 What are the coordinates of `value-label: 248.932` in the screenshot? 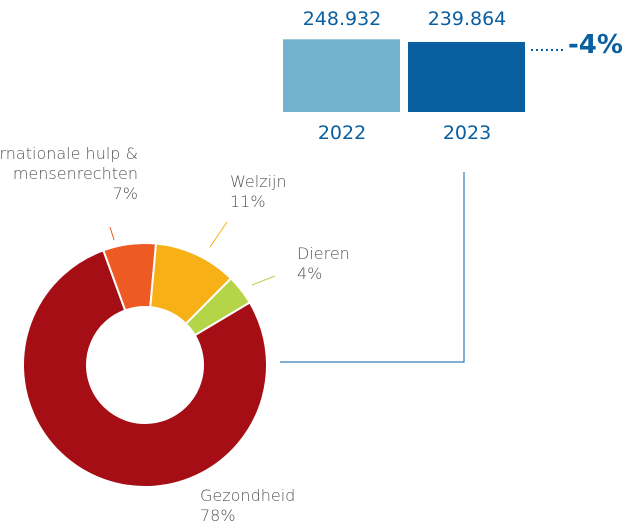 It's located at (342, 19).